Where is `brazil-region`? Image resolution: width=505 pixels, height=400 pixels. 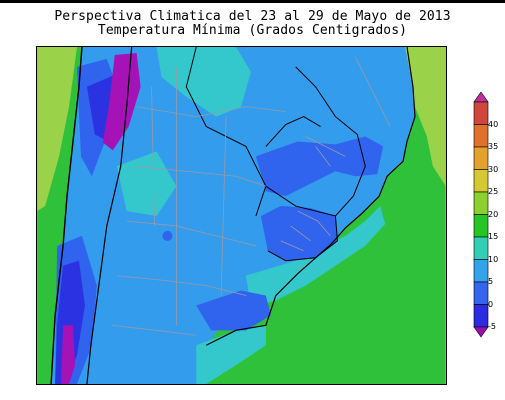 brazil-region is located at coordinates (425, 117).